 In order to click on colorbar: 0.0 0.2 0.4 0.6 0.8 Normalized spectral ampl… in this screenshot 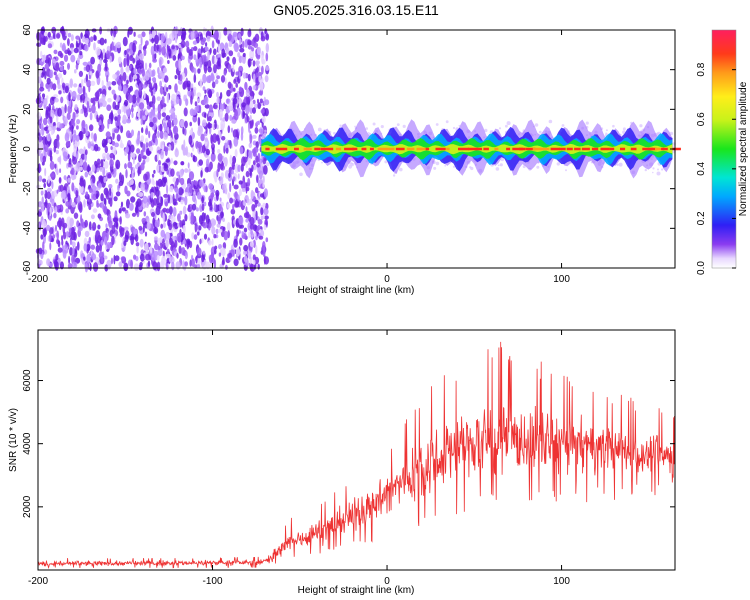, I will do `click(722, 152)`.